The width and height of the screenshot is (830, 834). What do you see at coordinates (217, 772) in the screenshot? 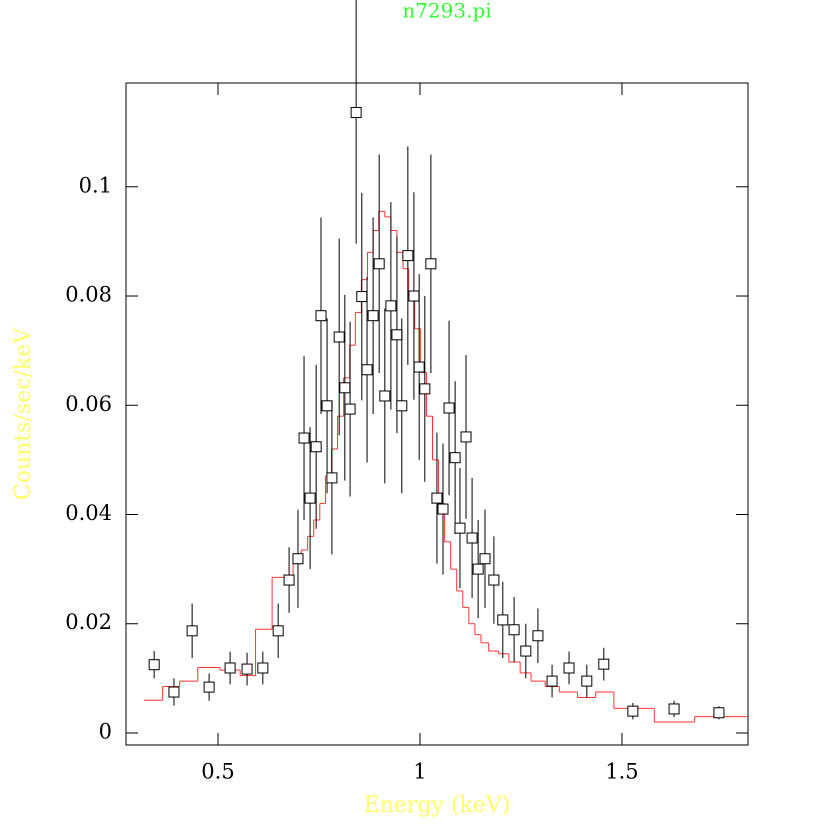
I see `x-tick-label: 0.5` at bounding box center [217, 772].